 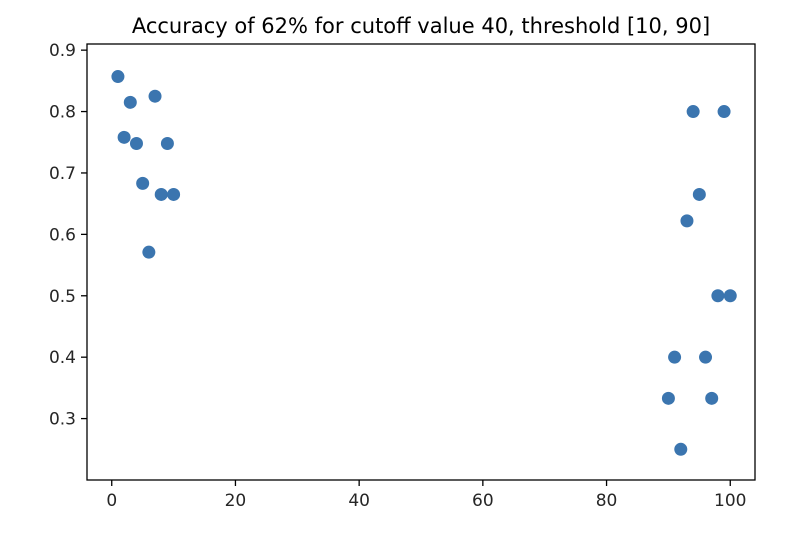 What do you see at coordinates (62, 174) in the screenshot?
I see `y-tick-label: 0.7` at bounding box center [62, 174].